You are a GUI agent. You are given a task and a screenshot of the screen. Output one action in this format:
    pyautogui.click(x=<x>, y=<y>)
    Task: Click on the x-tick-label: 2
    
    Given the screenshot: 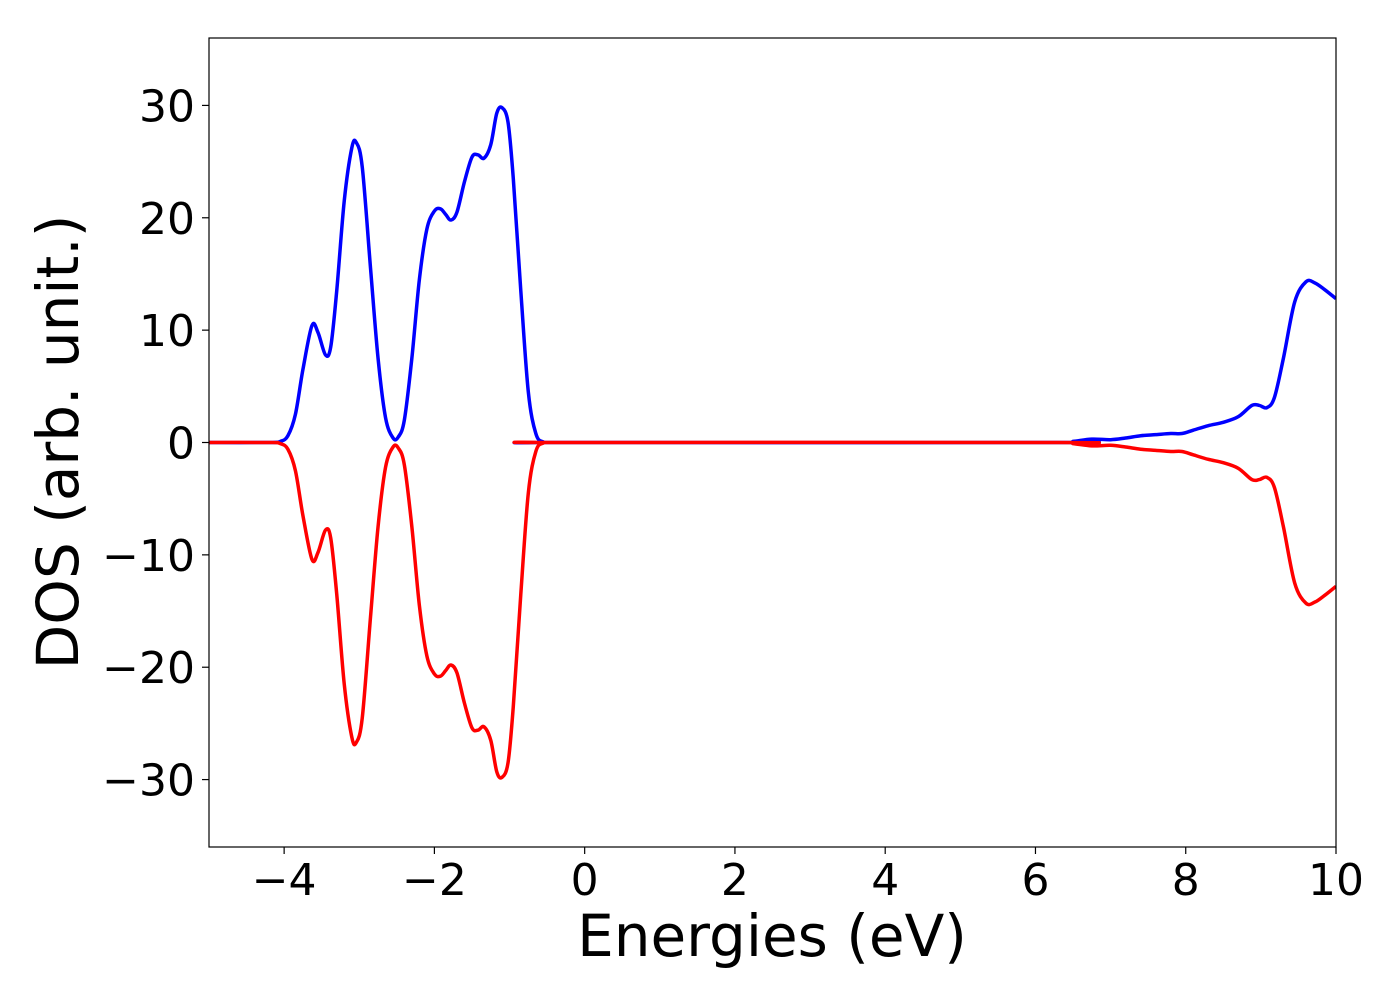 What is the action you would take?
    pyautogui.click(x=735, y=880)
    